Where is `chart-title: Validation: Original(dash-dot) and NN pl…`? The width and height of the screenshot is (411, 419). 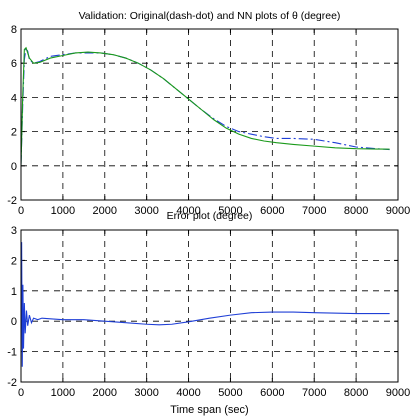 chart-title: Validation: Original(dash-dot) and NN pl… is located at coordinates (210, 16).